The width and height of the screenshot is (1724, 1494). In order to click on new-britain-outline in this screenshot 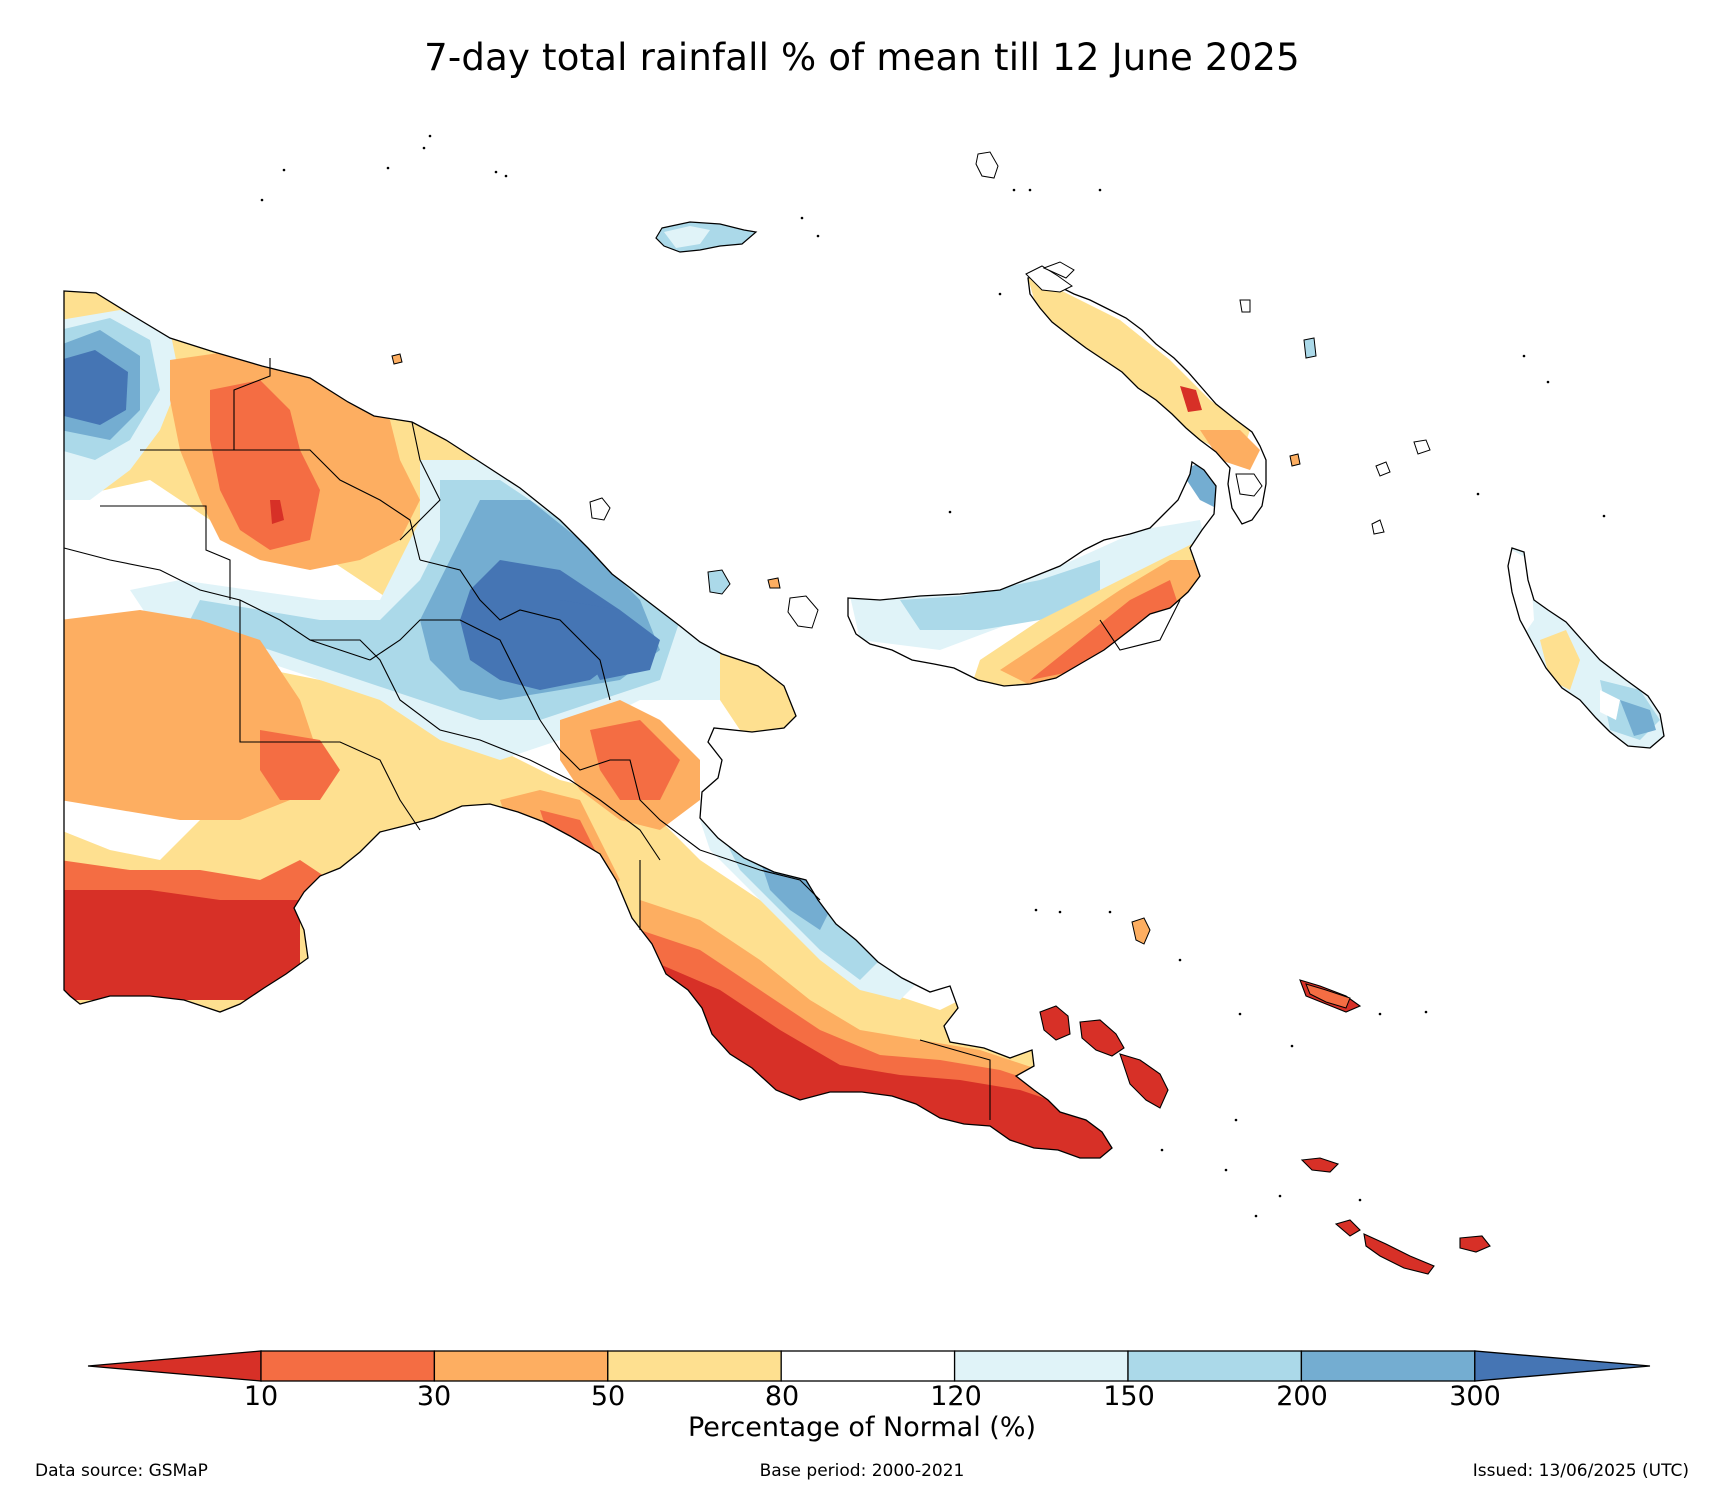, I will do `click(1032, 573)`.